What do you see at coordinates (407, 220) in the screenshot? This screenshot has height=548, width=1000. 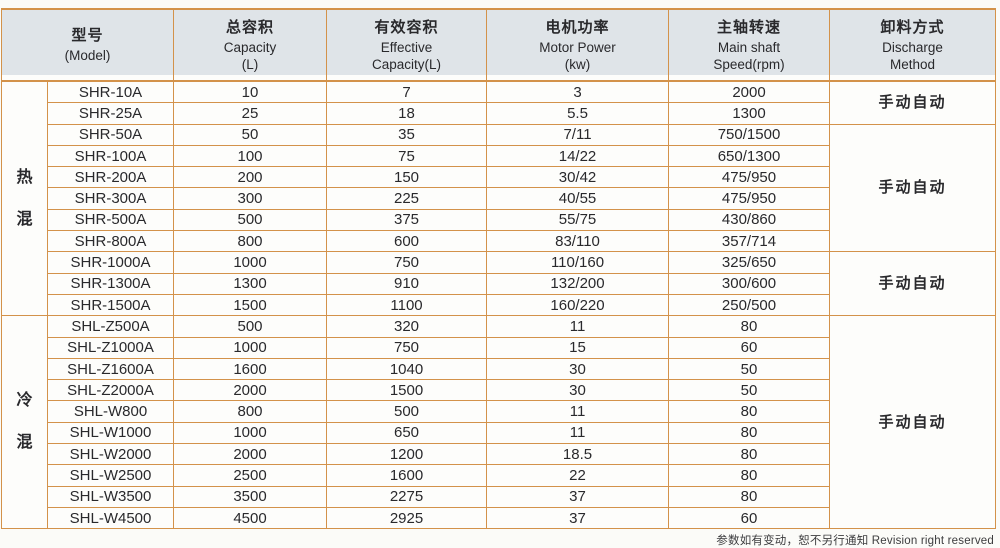 I see `effective-capacity-cell: 375` at bounding box center [407, 220].